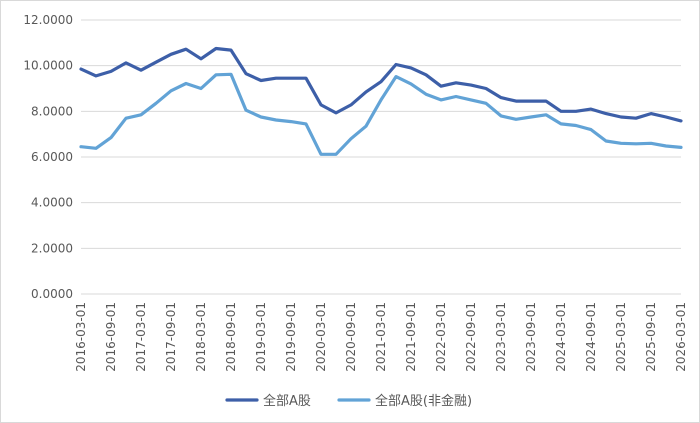 The width and height of the screenshot is (700, 423). I want to click on x-tick-label: 2021-03-01, so click(381, 337).